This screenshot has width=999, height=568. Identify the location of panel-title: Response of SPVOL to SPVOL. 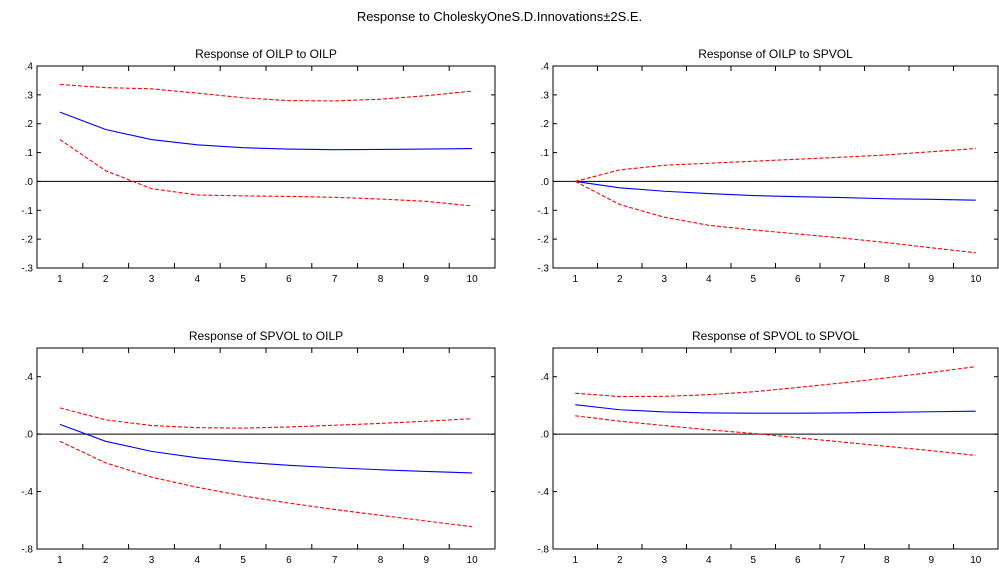
(775, 336).